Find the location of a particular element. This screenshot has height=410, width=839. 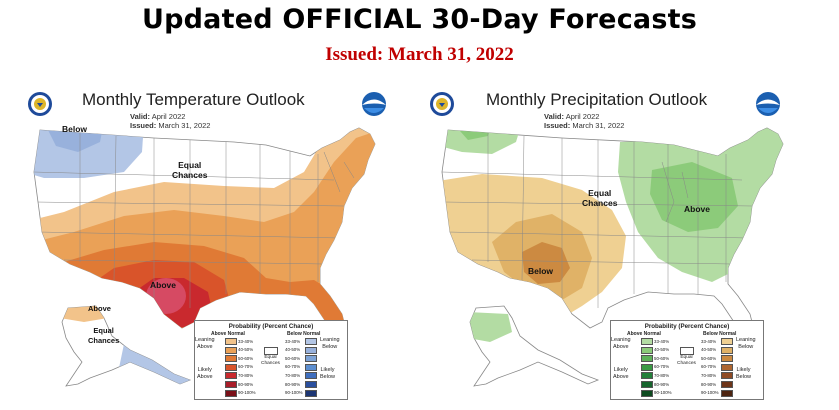

above-label: Above is located at coordinates (697, 209).